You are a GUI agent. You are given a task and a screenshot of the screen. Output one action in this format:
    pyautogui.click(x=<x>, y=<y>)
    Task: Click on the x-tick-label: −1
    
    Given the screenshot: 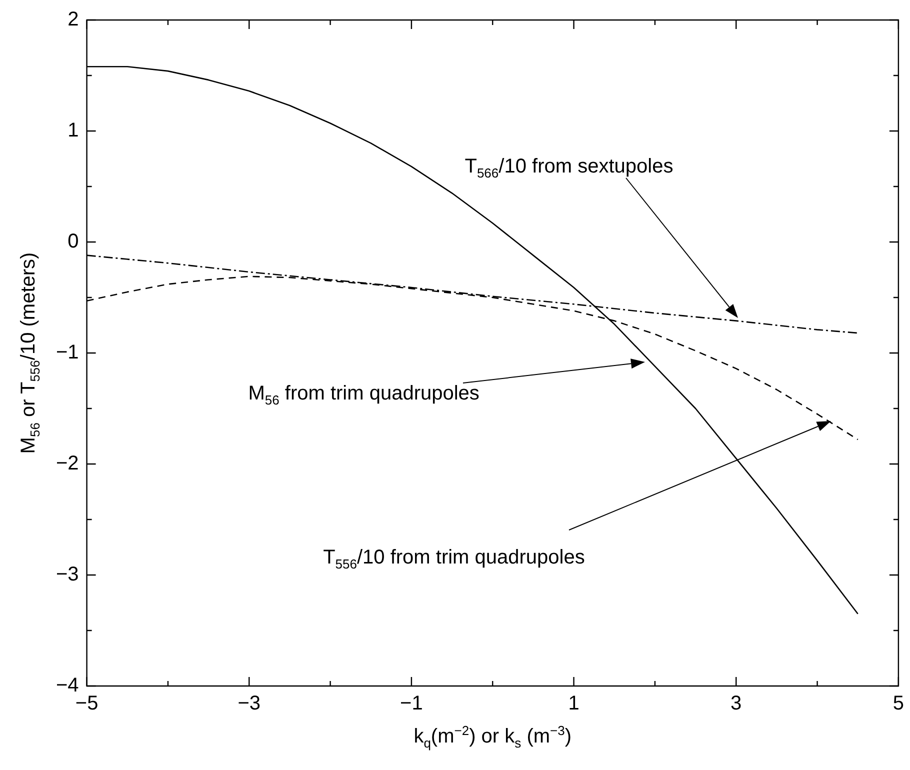 What is the action you would take?
    pyautogui.click(x=411, y=703)
    